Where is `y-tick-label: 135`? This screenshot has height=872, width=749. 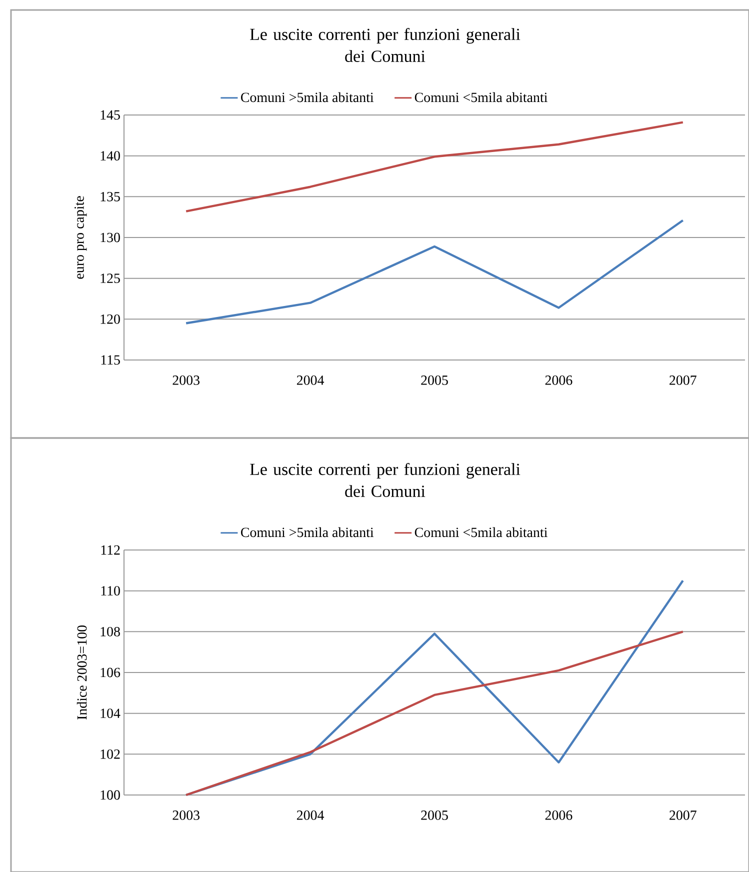 y-tick-label: 135 is located at coordinates (110, 197).